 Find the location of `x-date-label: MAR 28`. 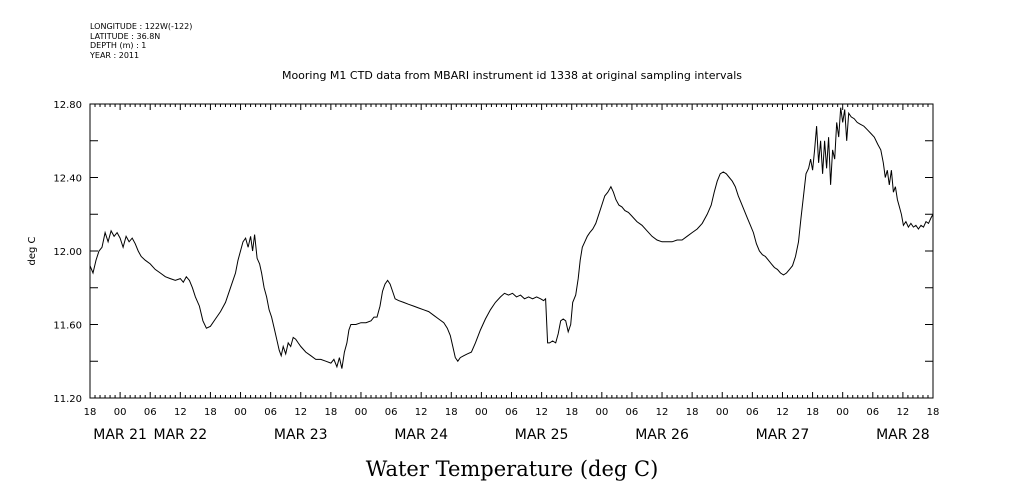

x-date-label: MAR 28 is located at coordinates (903, 435).